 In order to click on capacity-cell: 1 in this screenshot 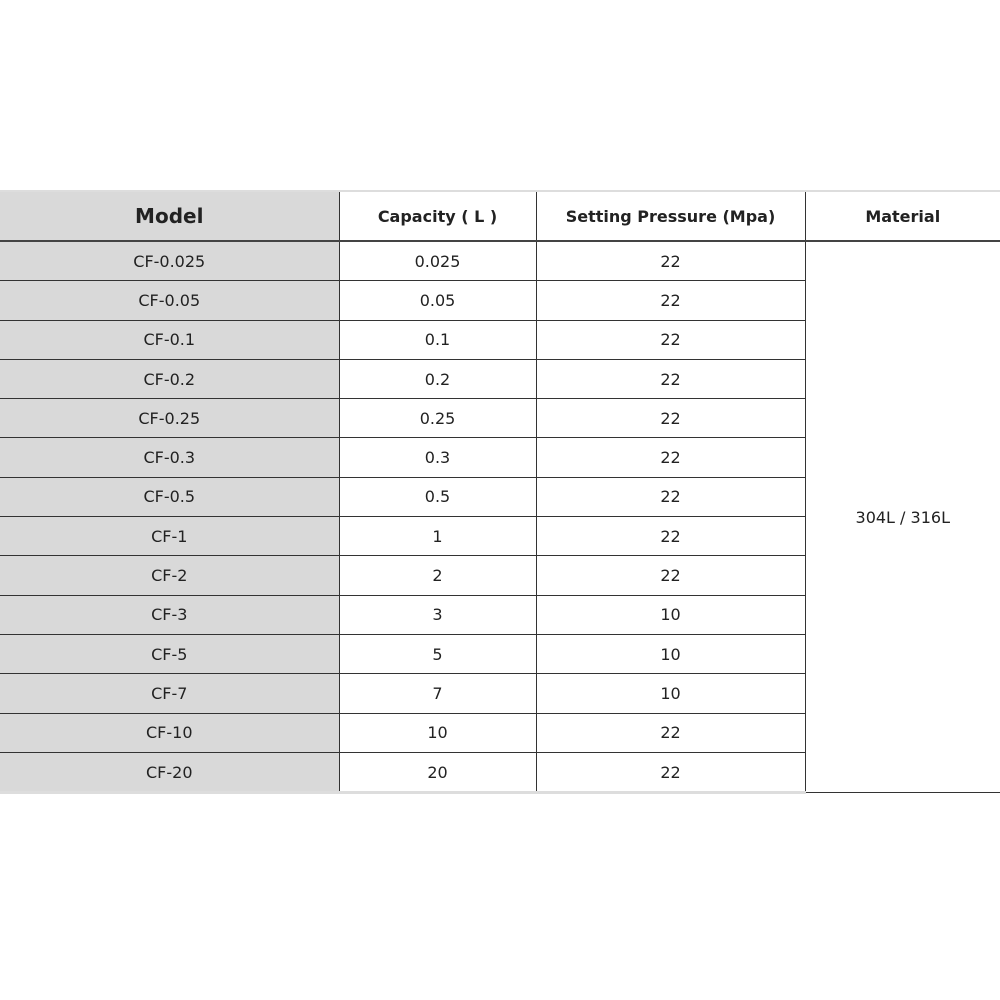, I will do `click(437, 536)`.